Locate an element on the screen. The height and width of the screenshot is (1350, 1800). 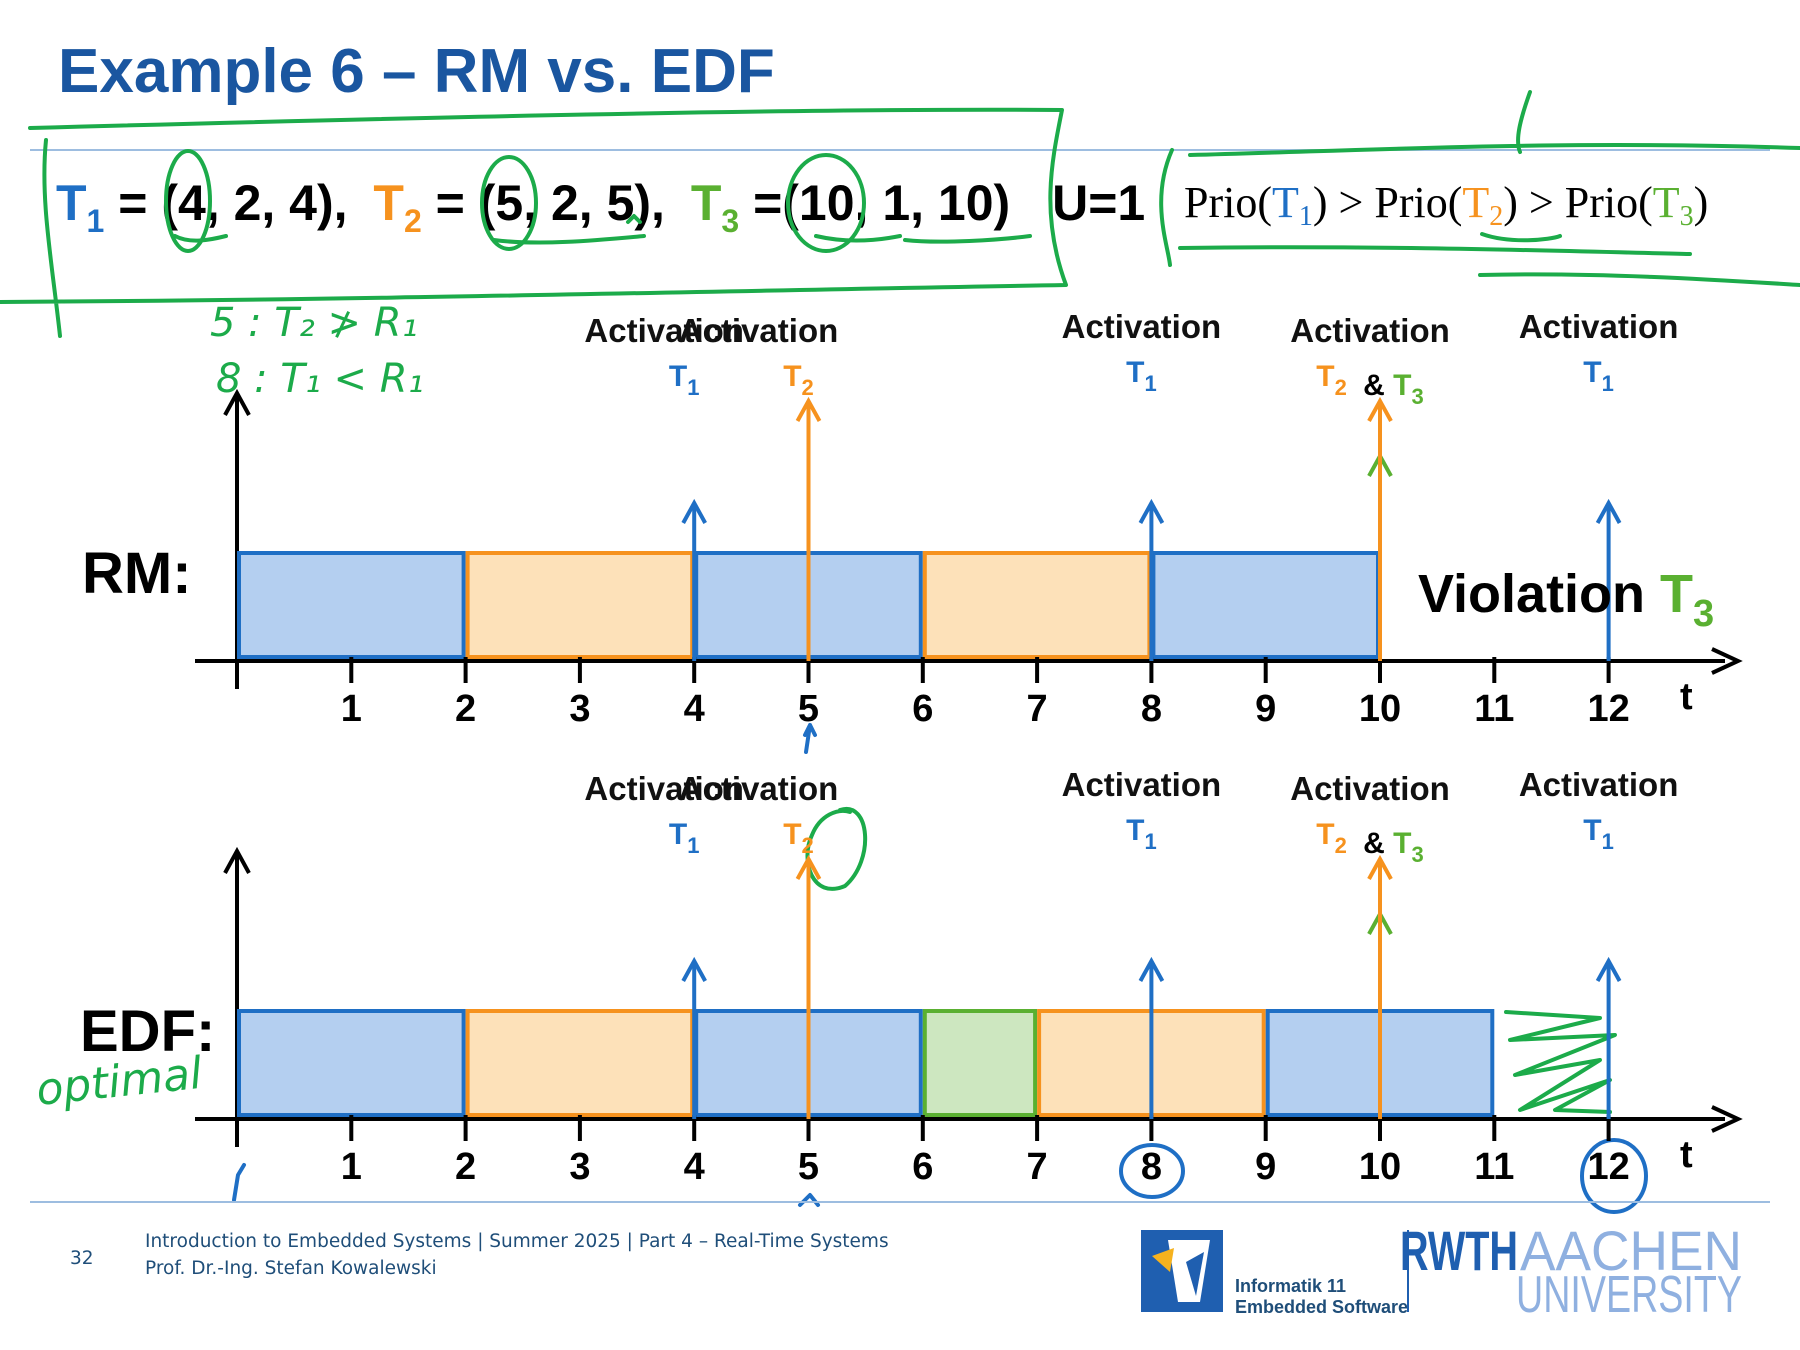
t1-name: T is located at coordinates (71, 203).